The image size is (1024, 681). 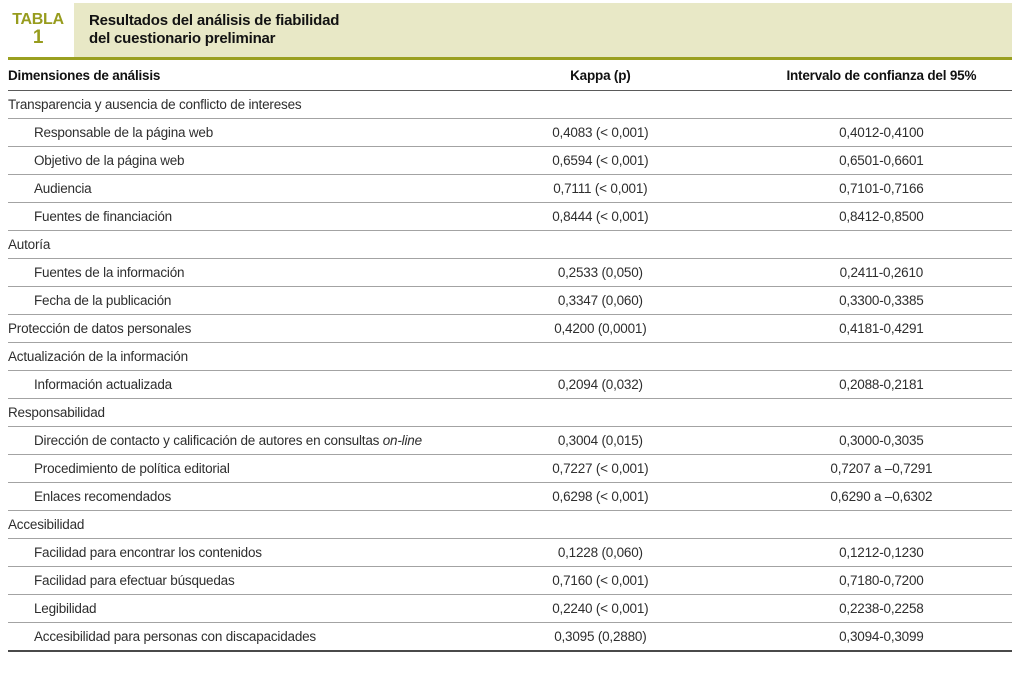 I want to click on row-label: Responsable de la página web, so click(x=124, y=132).